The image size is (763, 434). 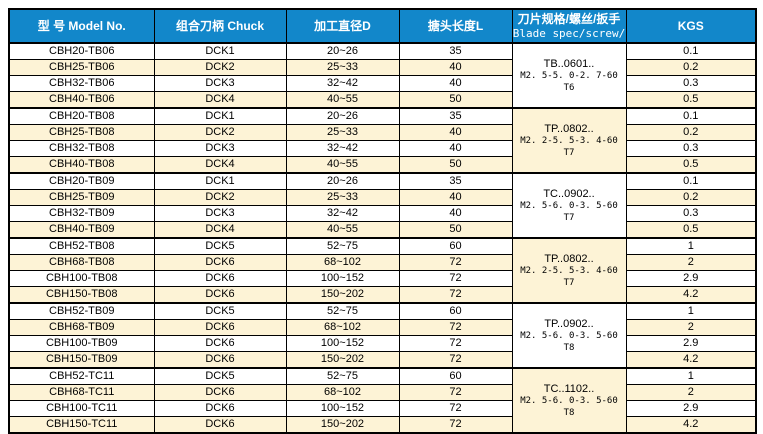 I want to click on table-row: CBH32-TB06 DCK3 32~42 40 0.3, so click(x=382, y=83).